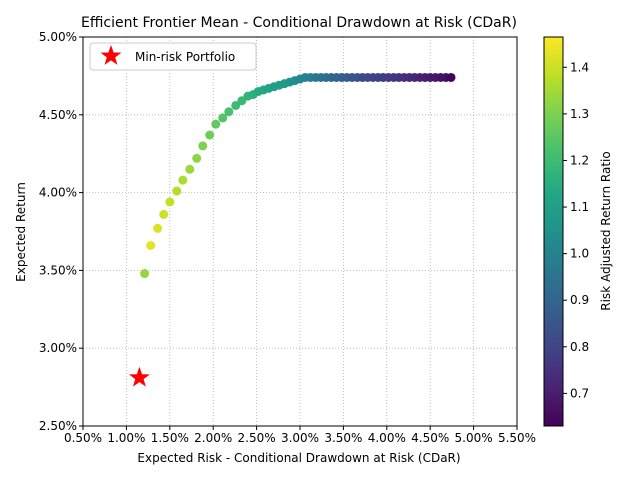  I want to click on legend-box, so click(173, 56).